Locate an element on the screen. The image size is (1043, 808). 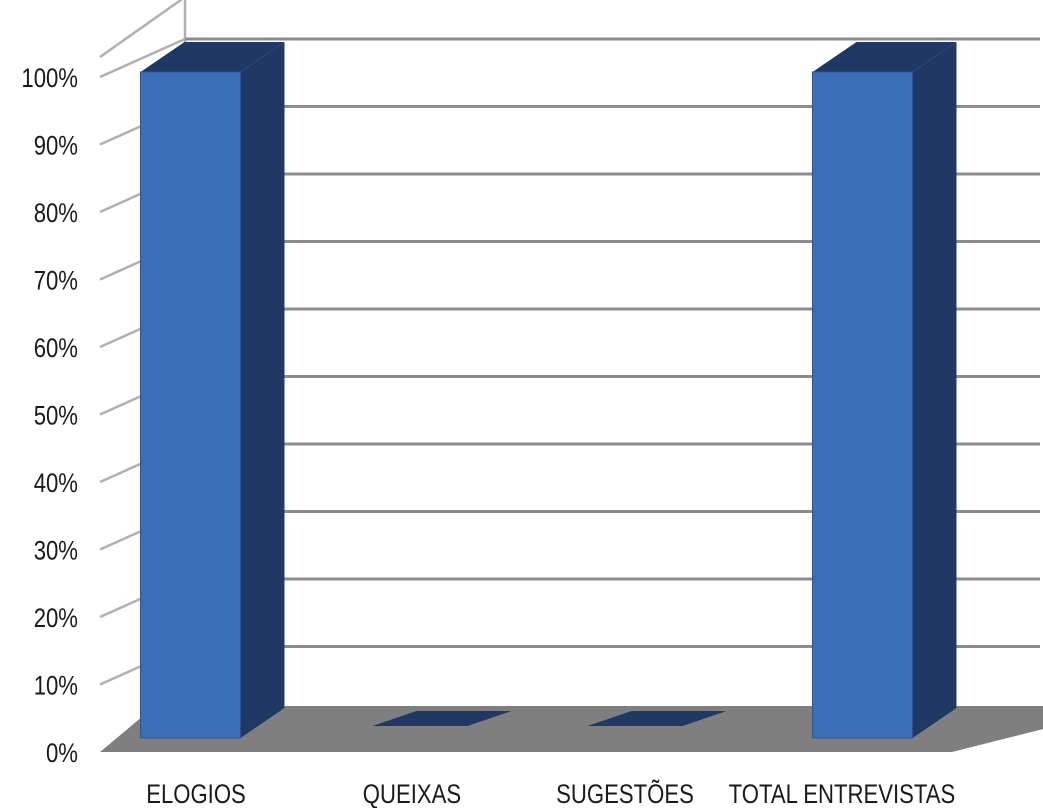
y-tick-label: 10% is located at coordinates (56, 687).